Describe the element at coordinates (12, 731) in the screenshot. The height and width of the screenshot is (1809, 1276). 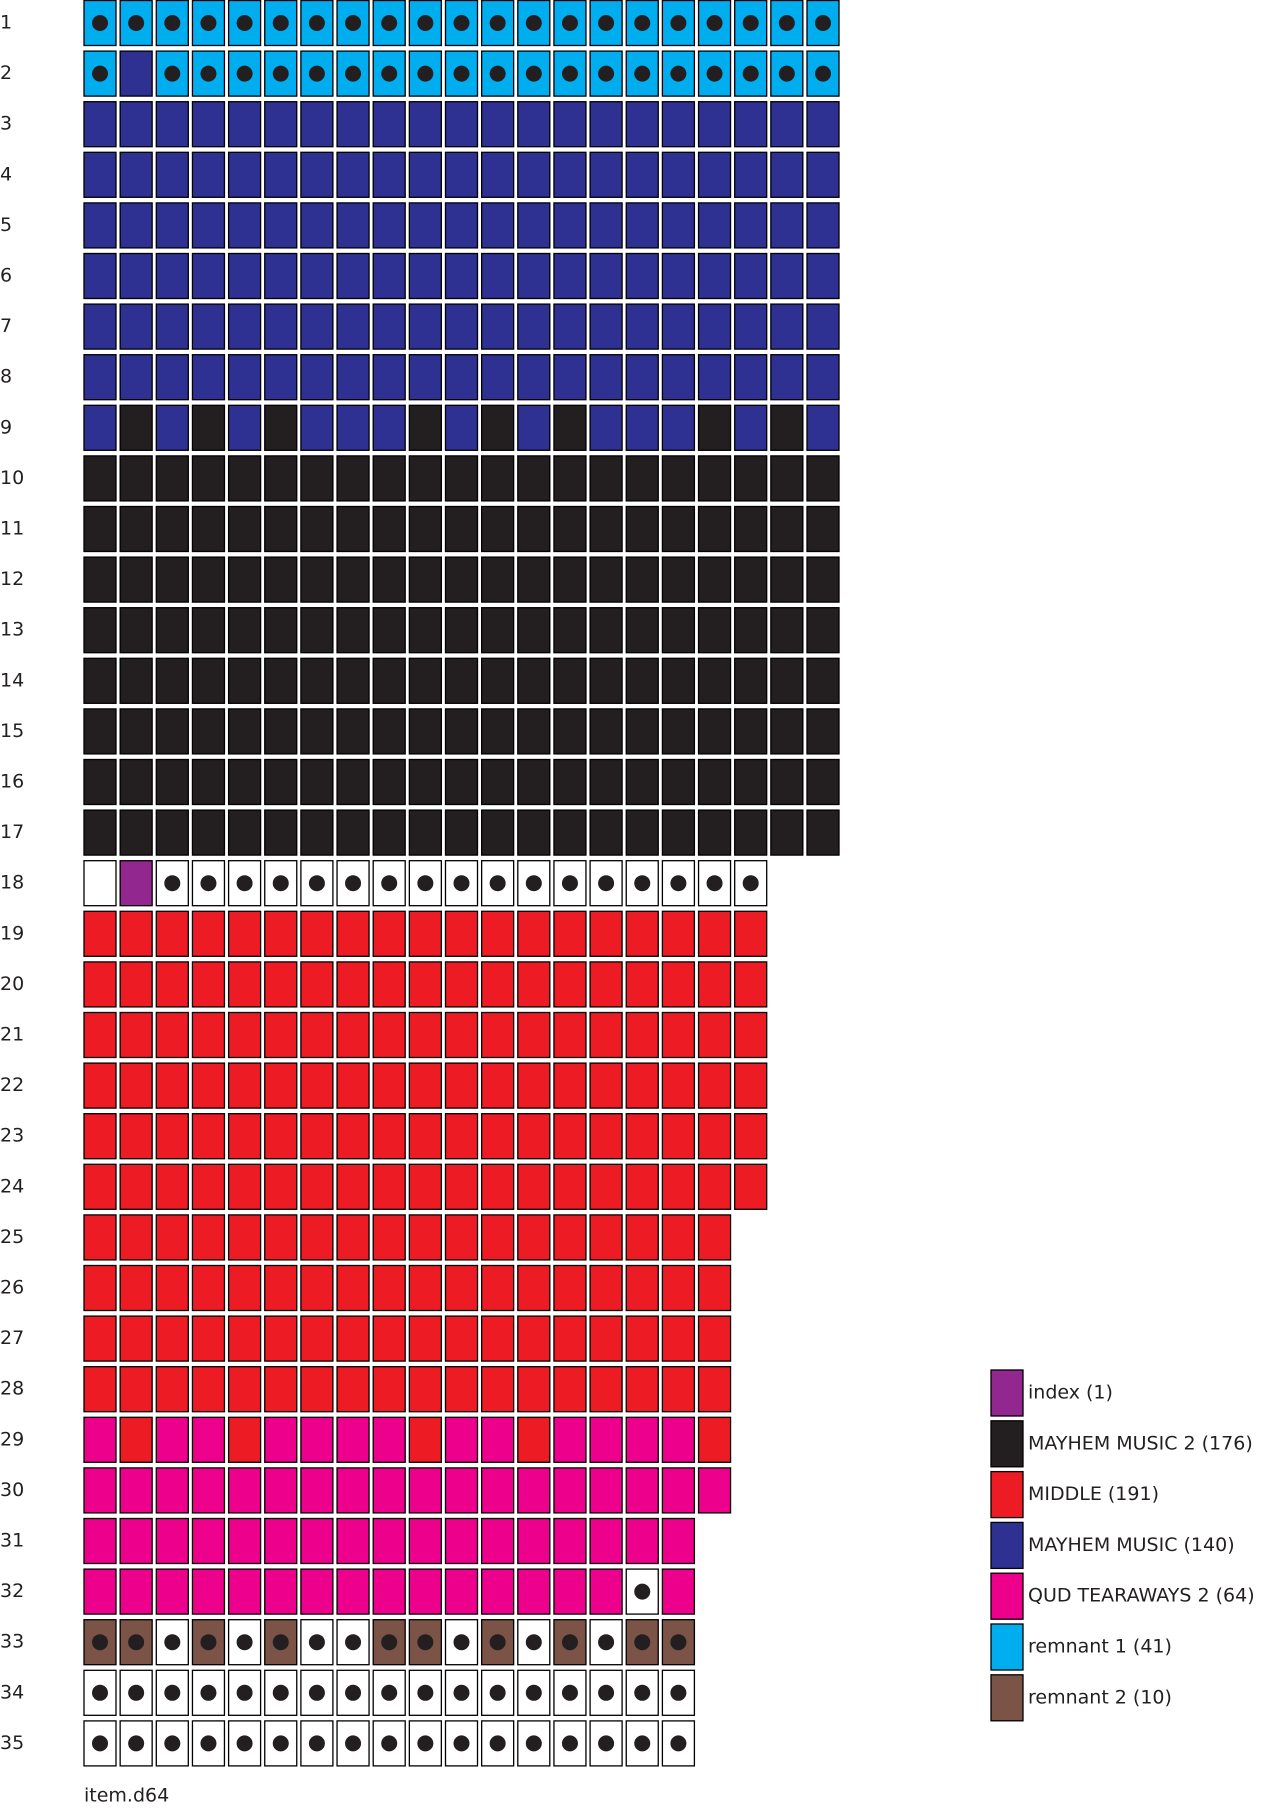
I see `row-label: 15` at that location.